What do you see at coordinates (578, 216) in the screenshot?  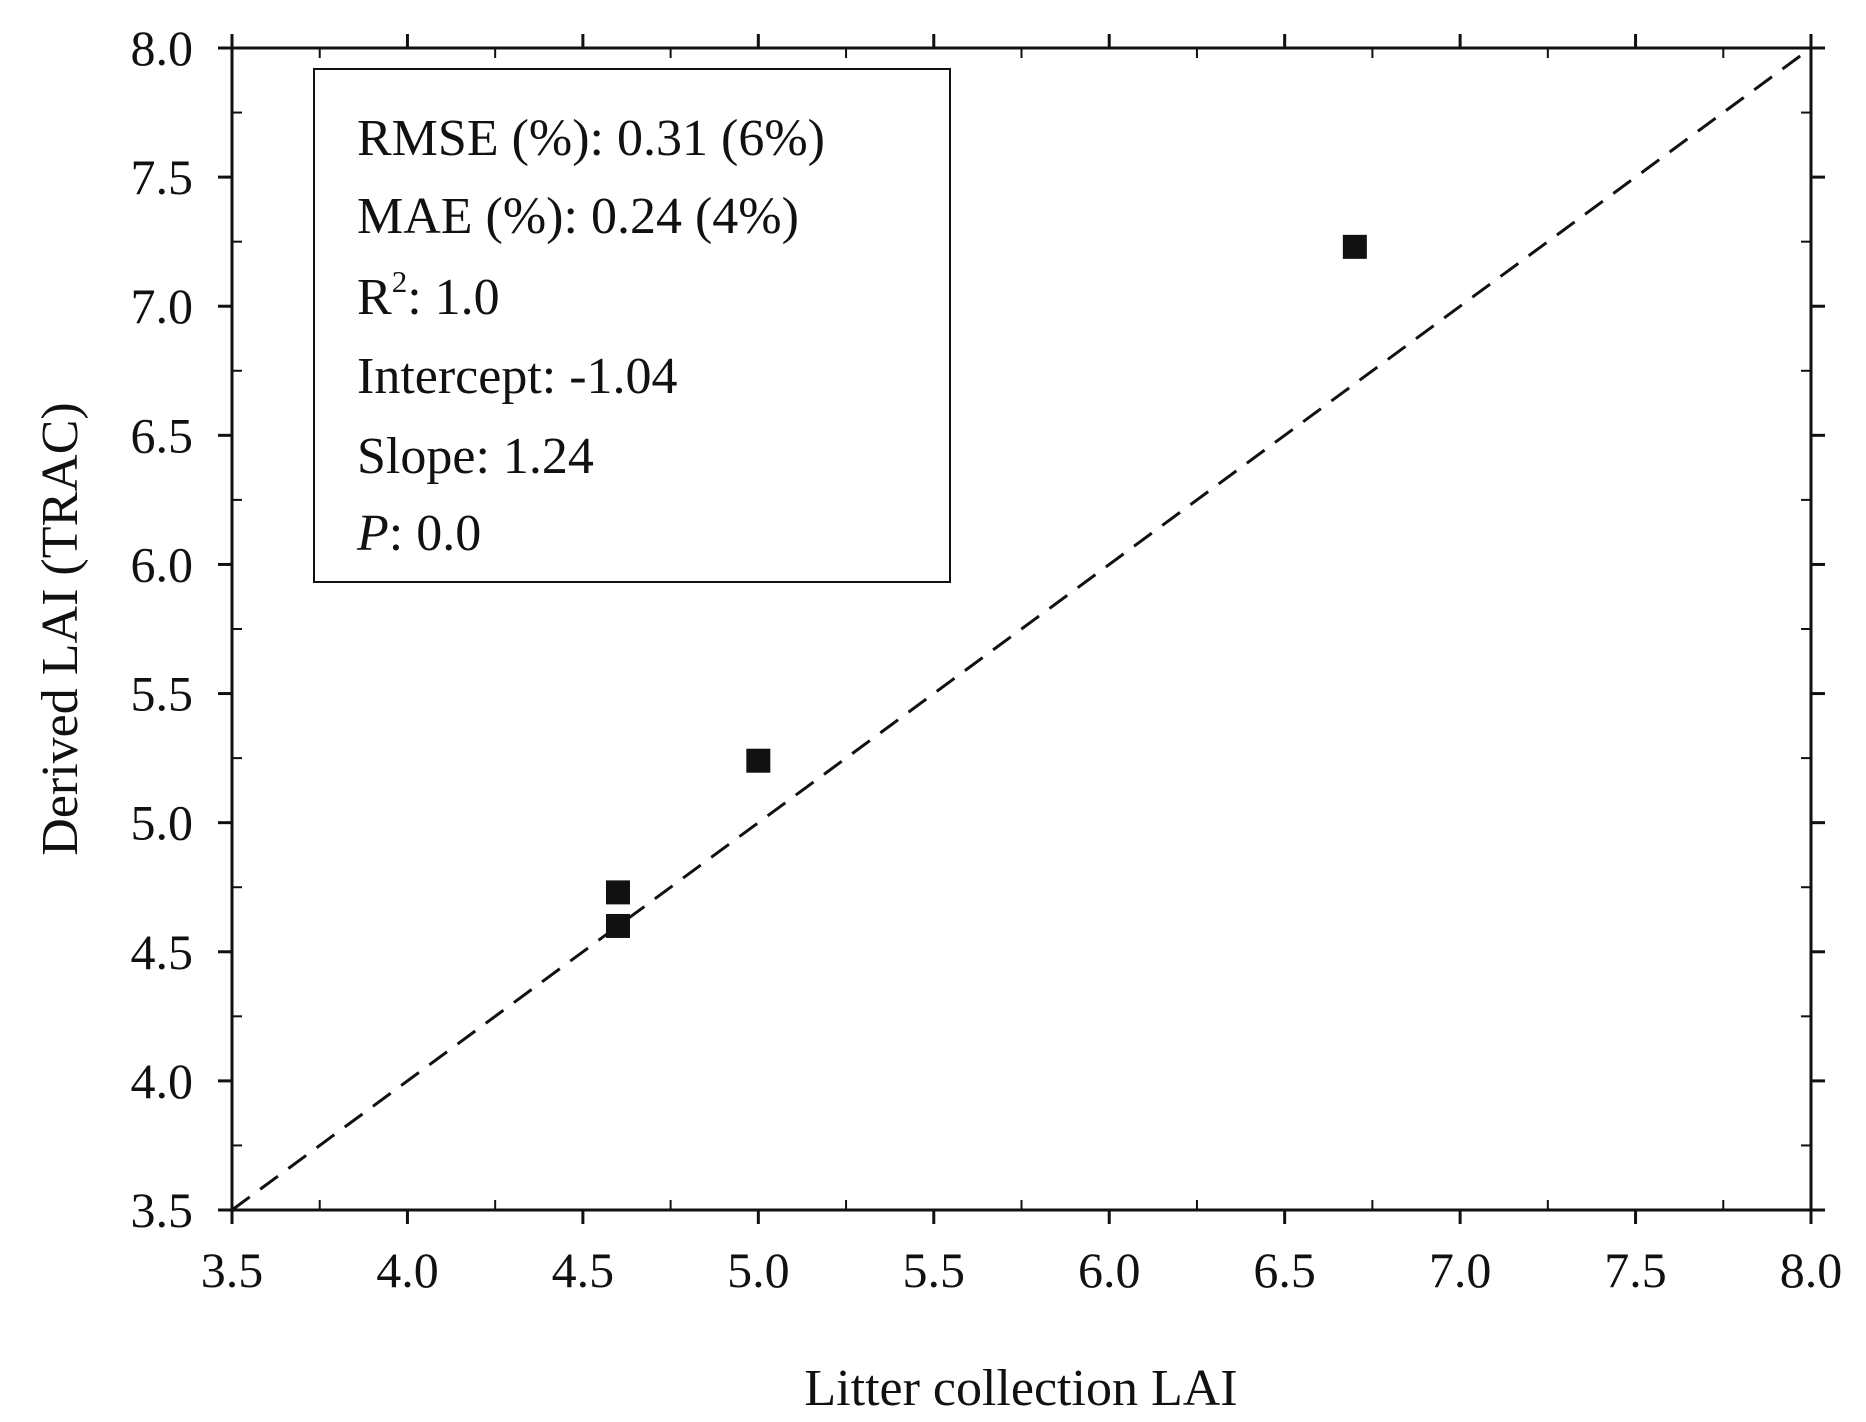 I see `stat-mae: MAE (%): 0.24 (4%)` at bounding box center [578, 216].